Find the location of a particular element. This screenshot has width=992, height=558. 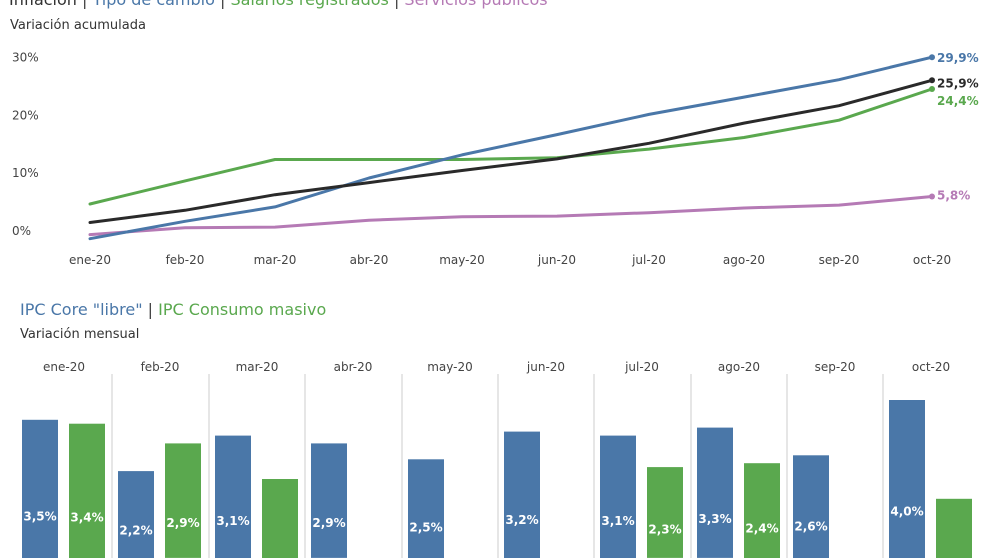

bar-category-label: feb-20 is located at coordinates (160, 367).